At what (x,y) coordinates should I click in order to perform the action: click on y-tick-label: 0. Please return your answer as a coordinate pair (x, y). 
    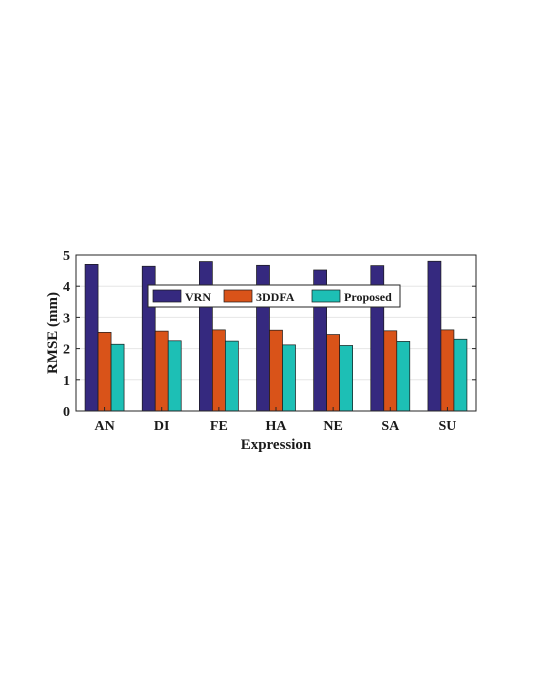
    Looking at the image, I should click on (66, 412).